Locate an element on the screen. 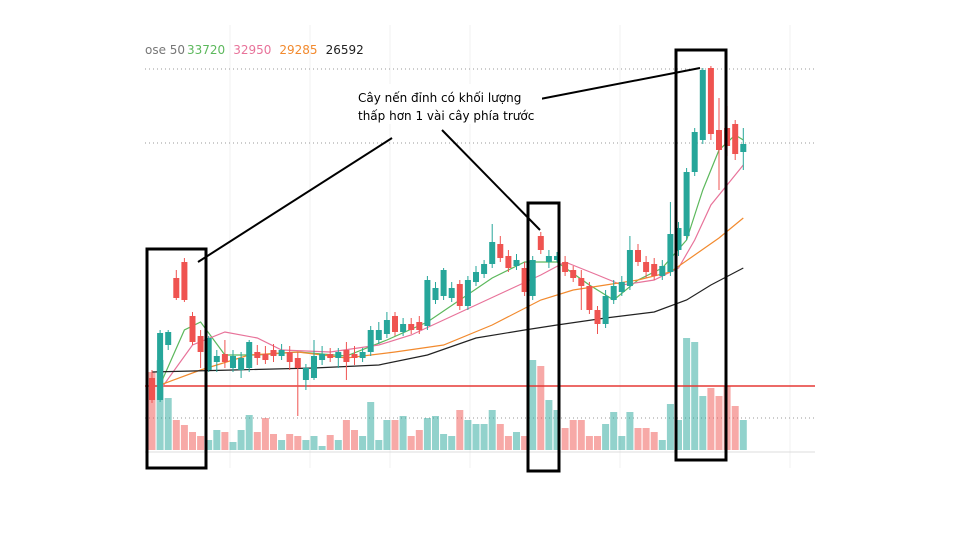 This screenshot has width=960, height=544. legend-value: 33720 is located at coordinates (206, 50).